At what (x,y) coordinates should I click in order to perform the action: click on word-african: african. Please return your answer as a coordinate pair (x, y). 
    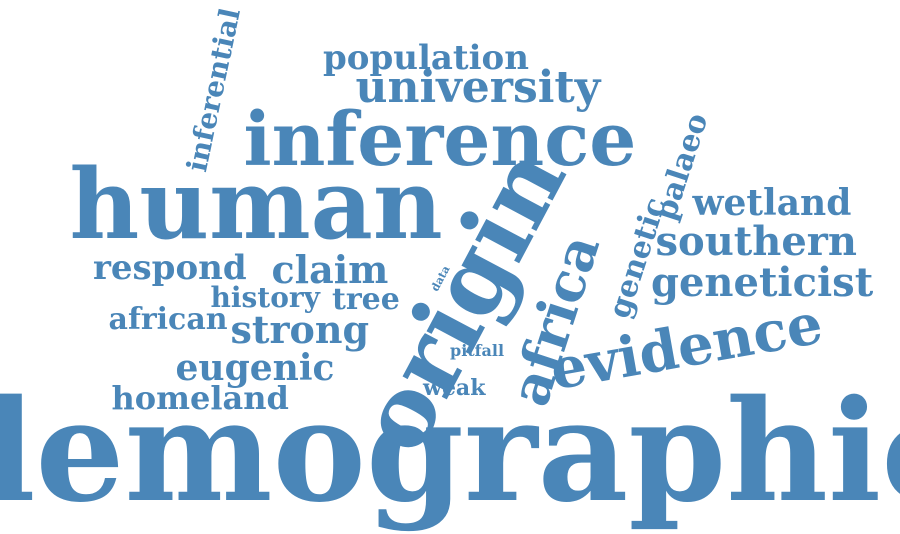
    Looking at the image, I should click on (168, 319).